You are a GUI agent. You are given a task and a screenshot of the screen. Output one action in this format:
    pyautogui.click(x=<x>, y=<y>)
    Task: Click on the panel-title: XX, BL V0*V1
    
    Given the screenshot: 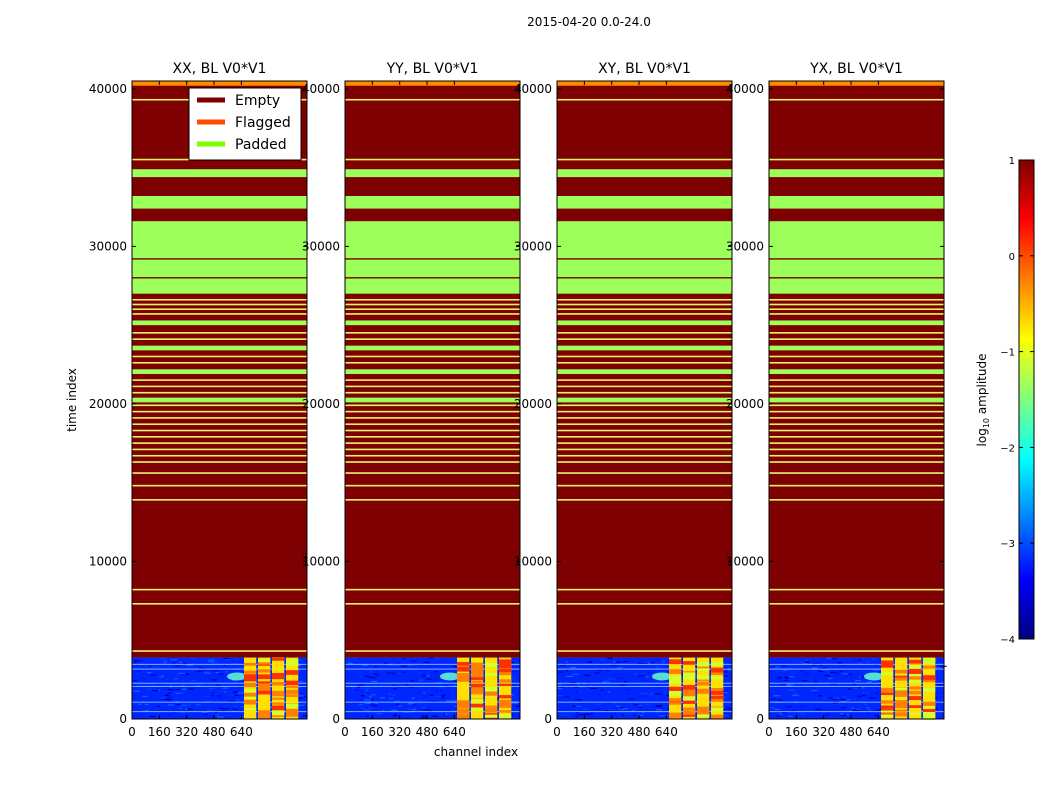 What is the action you would take?
    pyautogui.click(x=220, y=69)
    